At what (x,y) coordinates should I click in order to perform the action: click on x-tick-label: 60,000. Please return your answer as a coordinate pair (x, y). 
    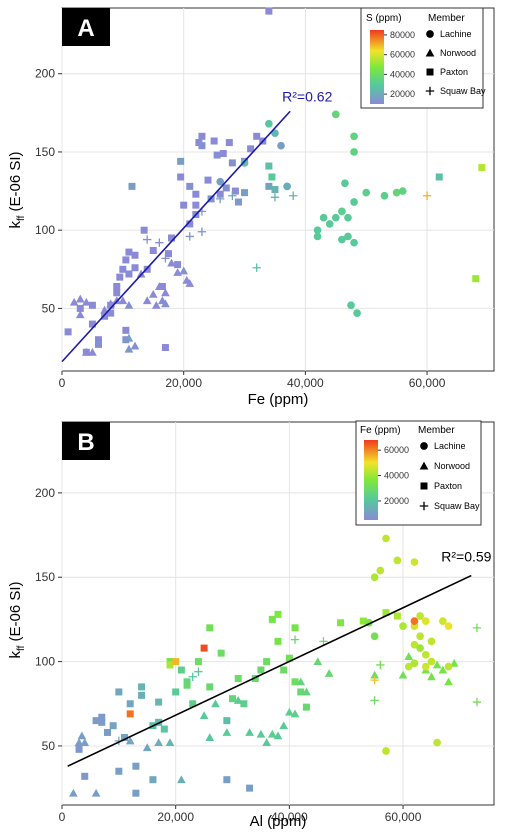
    Looking at the image, I should click on (403, 817).